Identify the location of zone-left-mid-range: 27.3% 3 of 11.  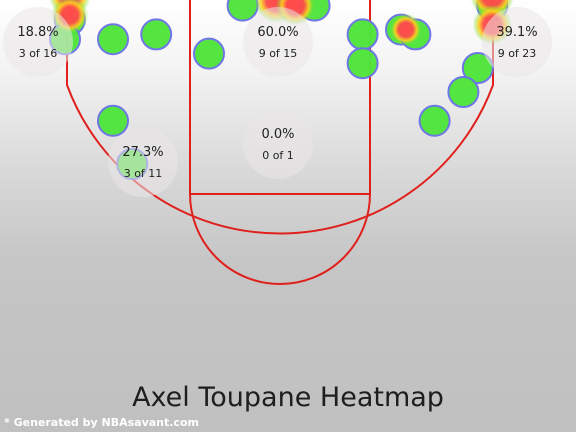
(143, 162).